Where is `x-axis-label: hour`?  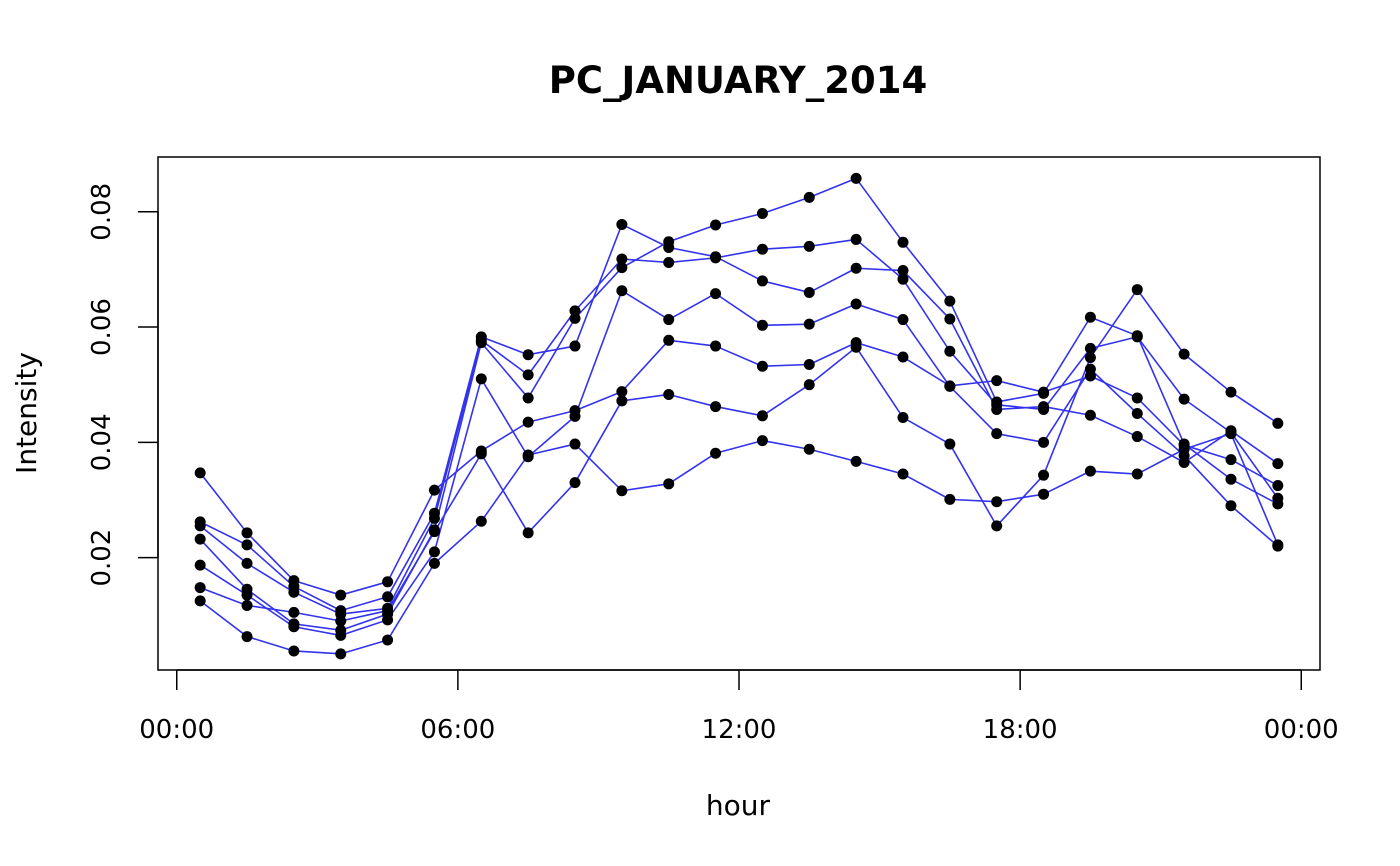
x-axis-label: hour is located at coordinates (738, 805).